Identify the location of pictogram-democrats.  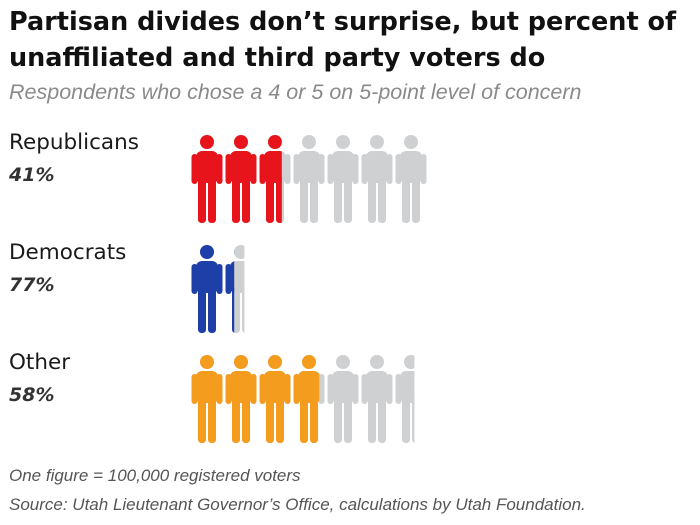
(218, 289).